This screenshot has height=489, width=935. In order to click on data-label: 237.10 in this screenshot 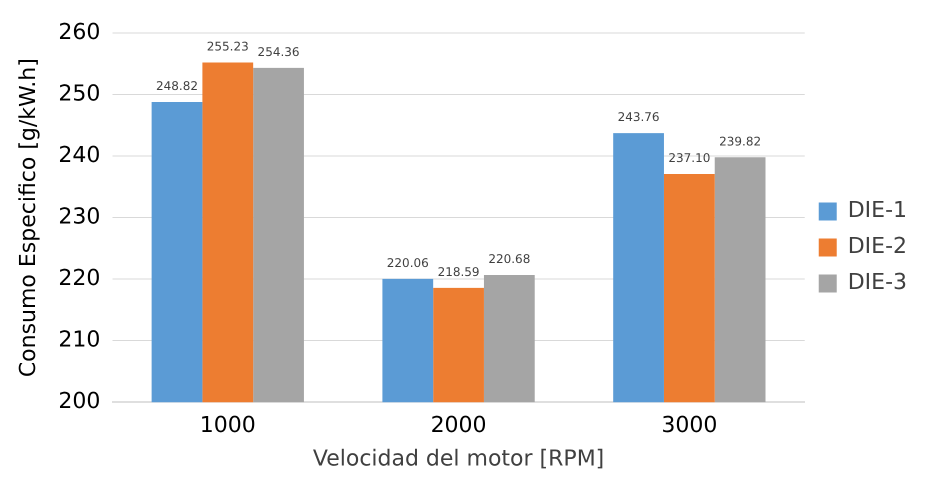, I will do `click(689, 158)`.